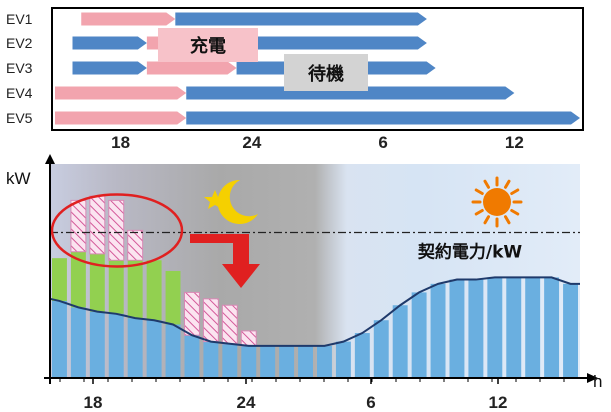 The height and width of the screenshot is (412, 611). I want to click on peak-highlight-circle, so click(117, 230).